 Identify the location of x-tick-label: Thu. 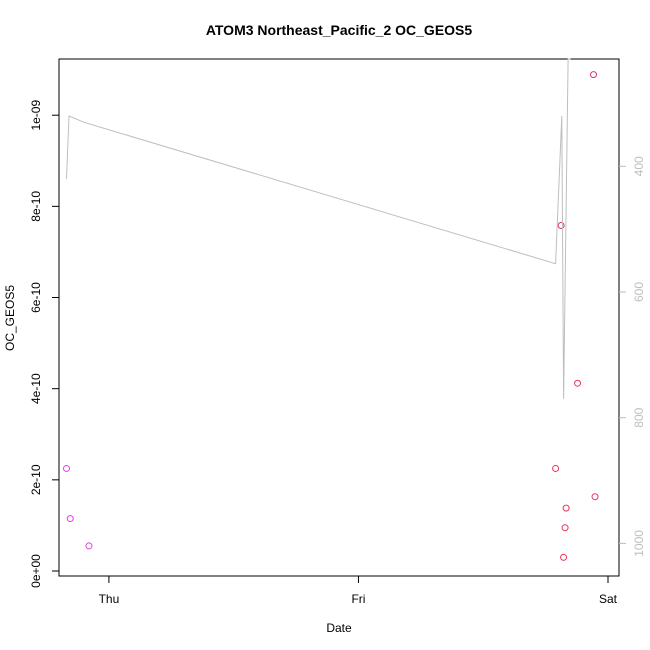
(109, 599).